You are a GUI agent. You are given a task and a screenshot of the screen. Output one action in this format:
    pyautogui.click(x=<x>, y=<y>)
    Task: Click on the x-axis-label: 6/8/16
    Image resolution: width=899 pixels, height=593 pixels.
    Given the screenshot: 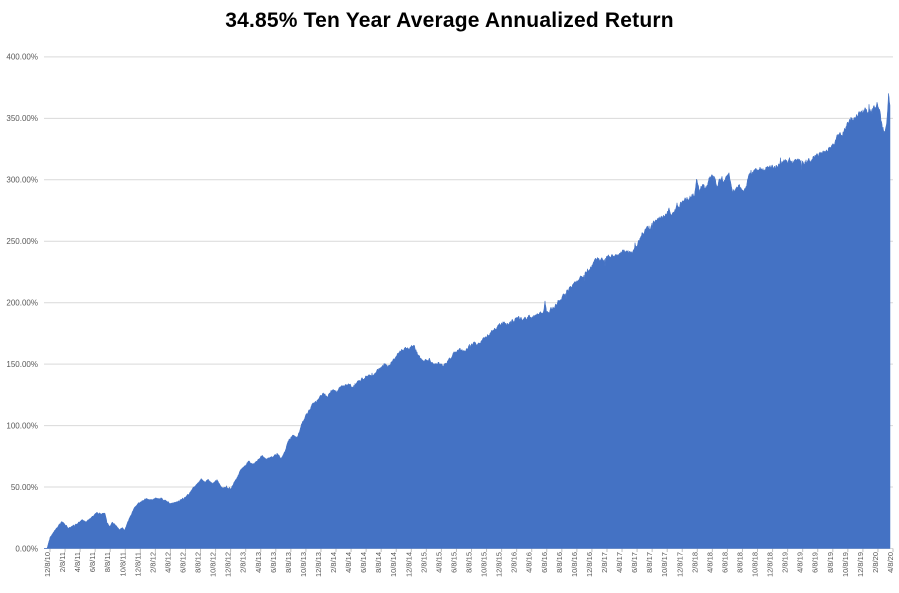 What is the action you would take?
    pyautogui.click(x=544, y=562)
    